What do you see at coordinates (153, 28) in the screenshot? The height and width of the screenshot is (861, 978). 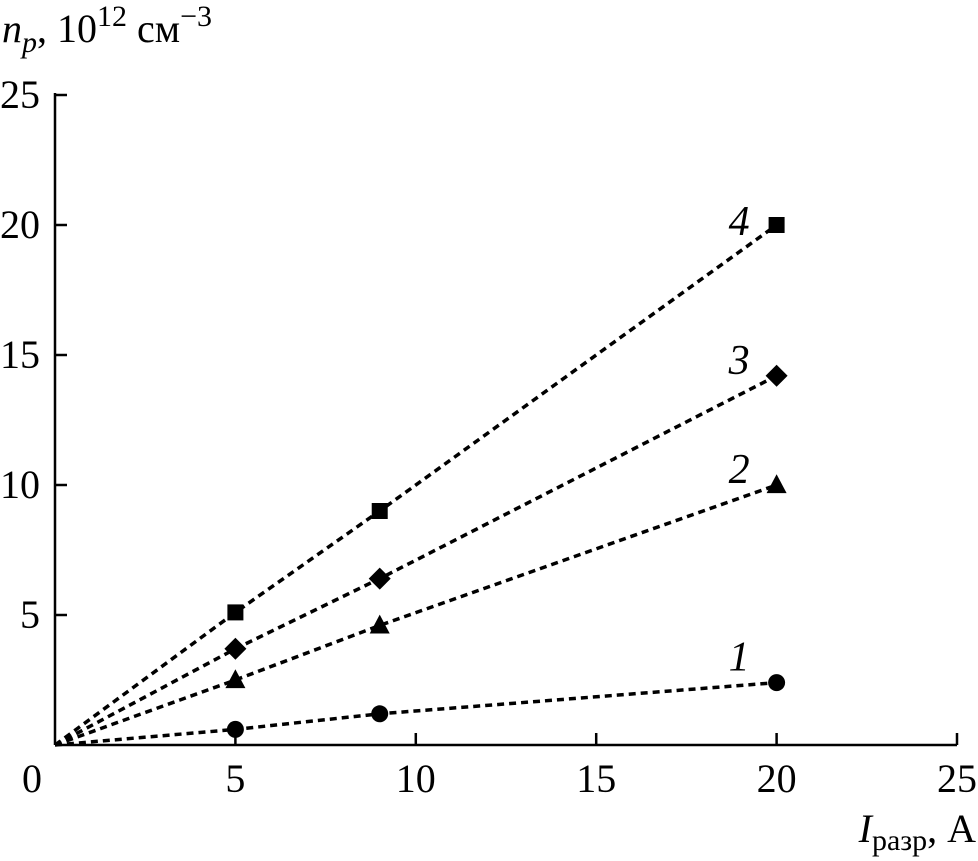 I see `y-axis-title-unit2: см` at bounding box center [153, 28].